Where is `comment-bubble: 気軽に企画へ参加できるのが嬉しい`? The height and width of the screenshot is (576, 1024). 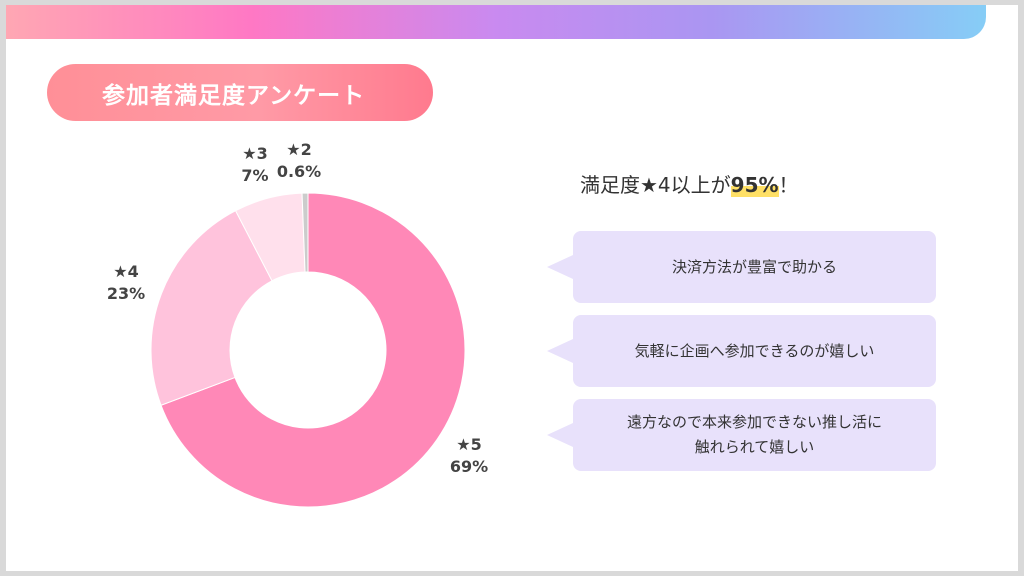 comment-bubble: 気軽に企画へ参加できるのが嬉しい is located at coordinates (741, 351).